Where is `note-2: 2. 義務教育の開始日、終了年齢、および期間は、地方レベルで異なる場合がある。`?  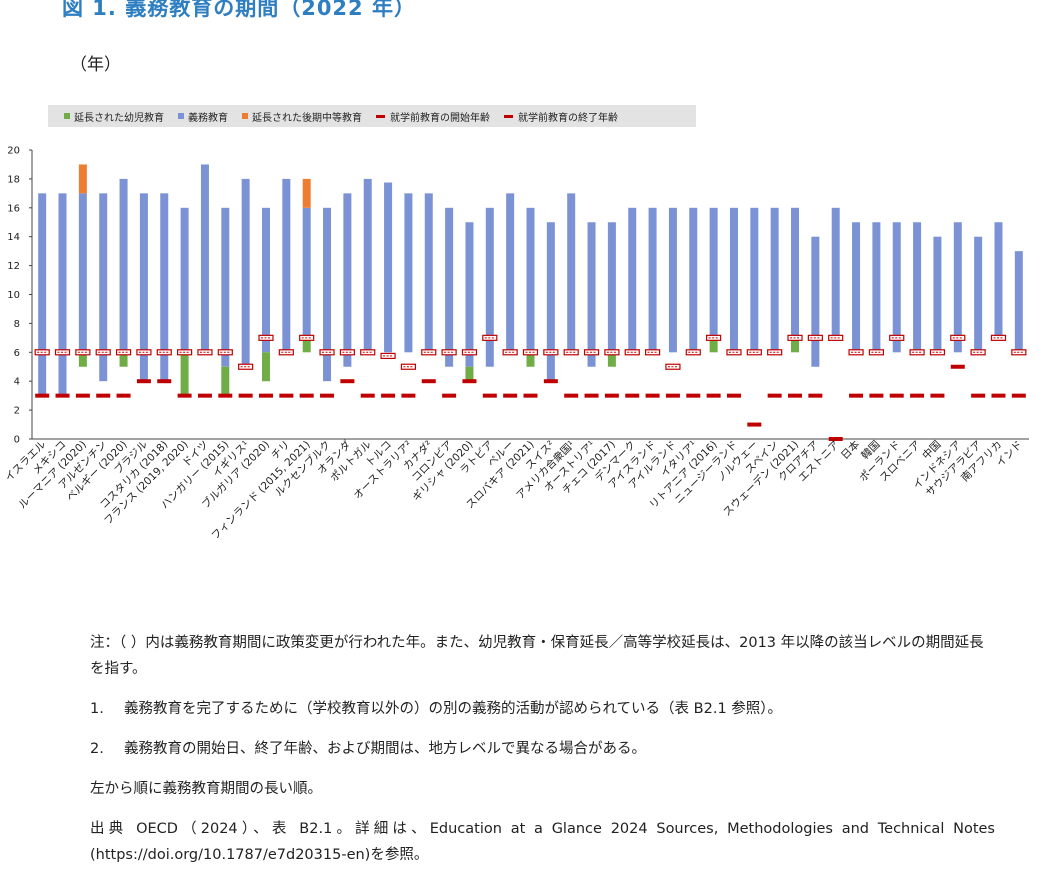
note-2: 2. 義務教育の開始日、終了年齢、および期間は、地方レベルで異なる場合がある。 is located at coordinates (542, 749).